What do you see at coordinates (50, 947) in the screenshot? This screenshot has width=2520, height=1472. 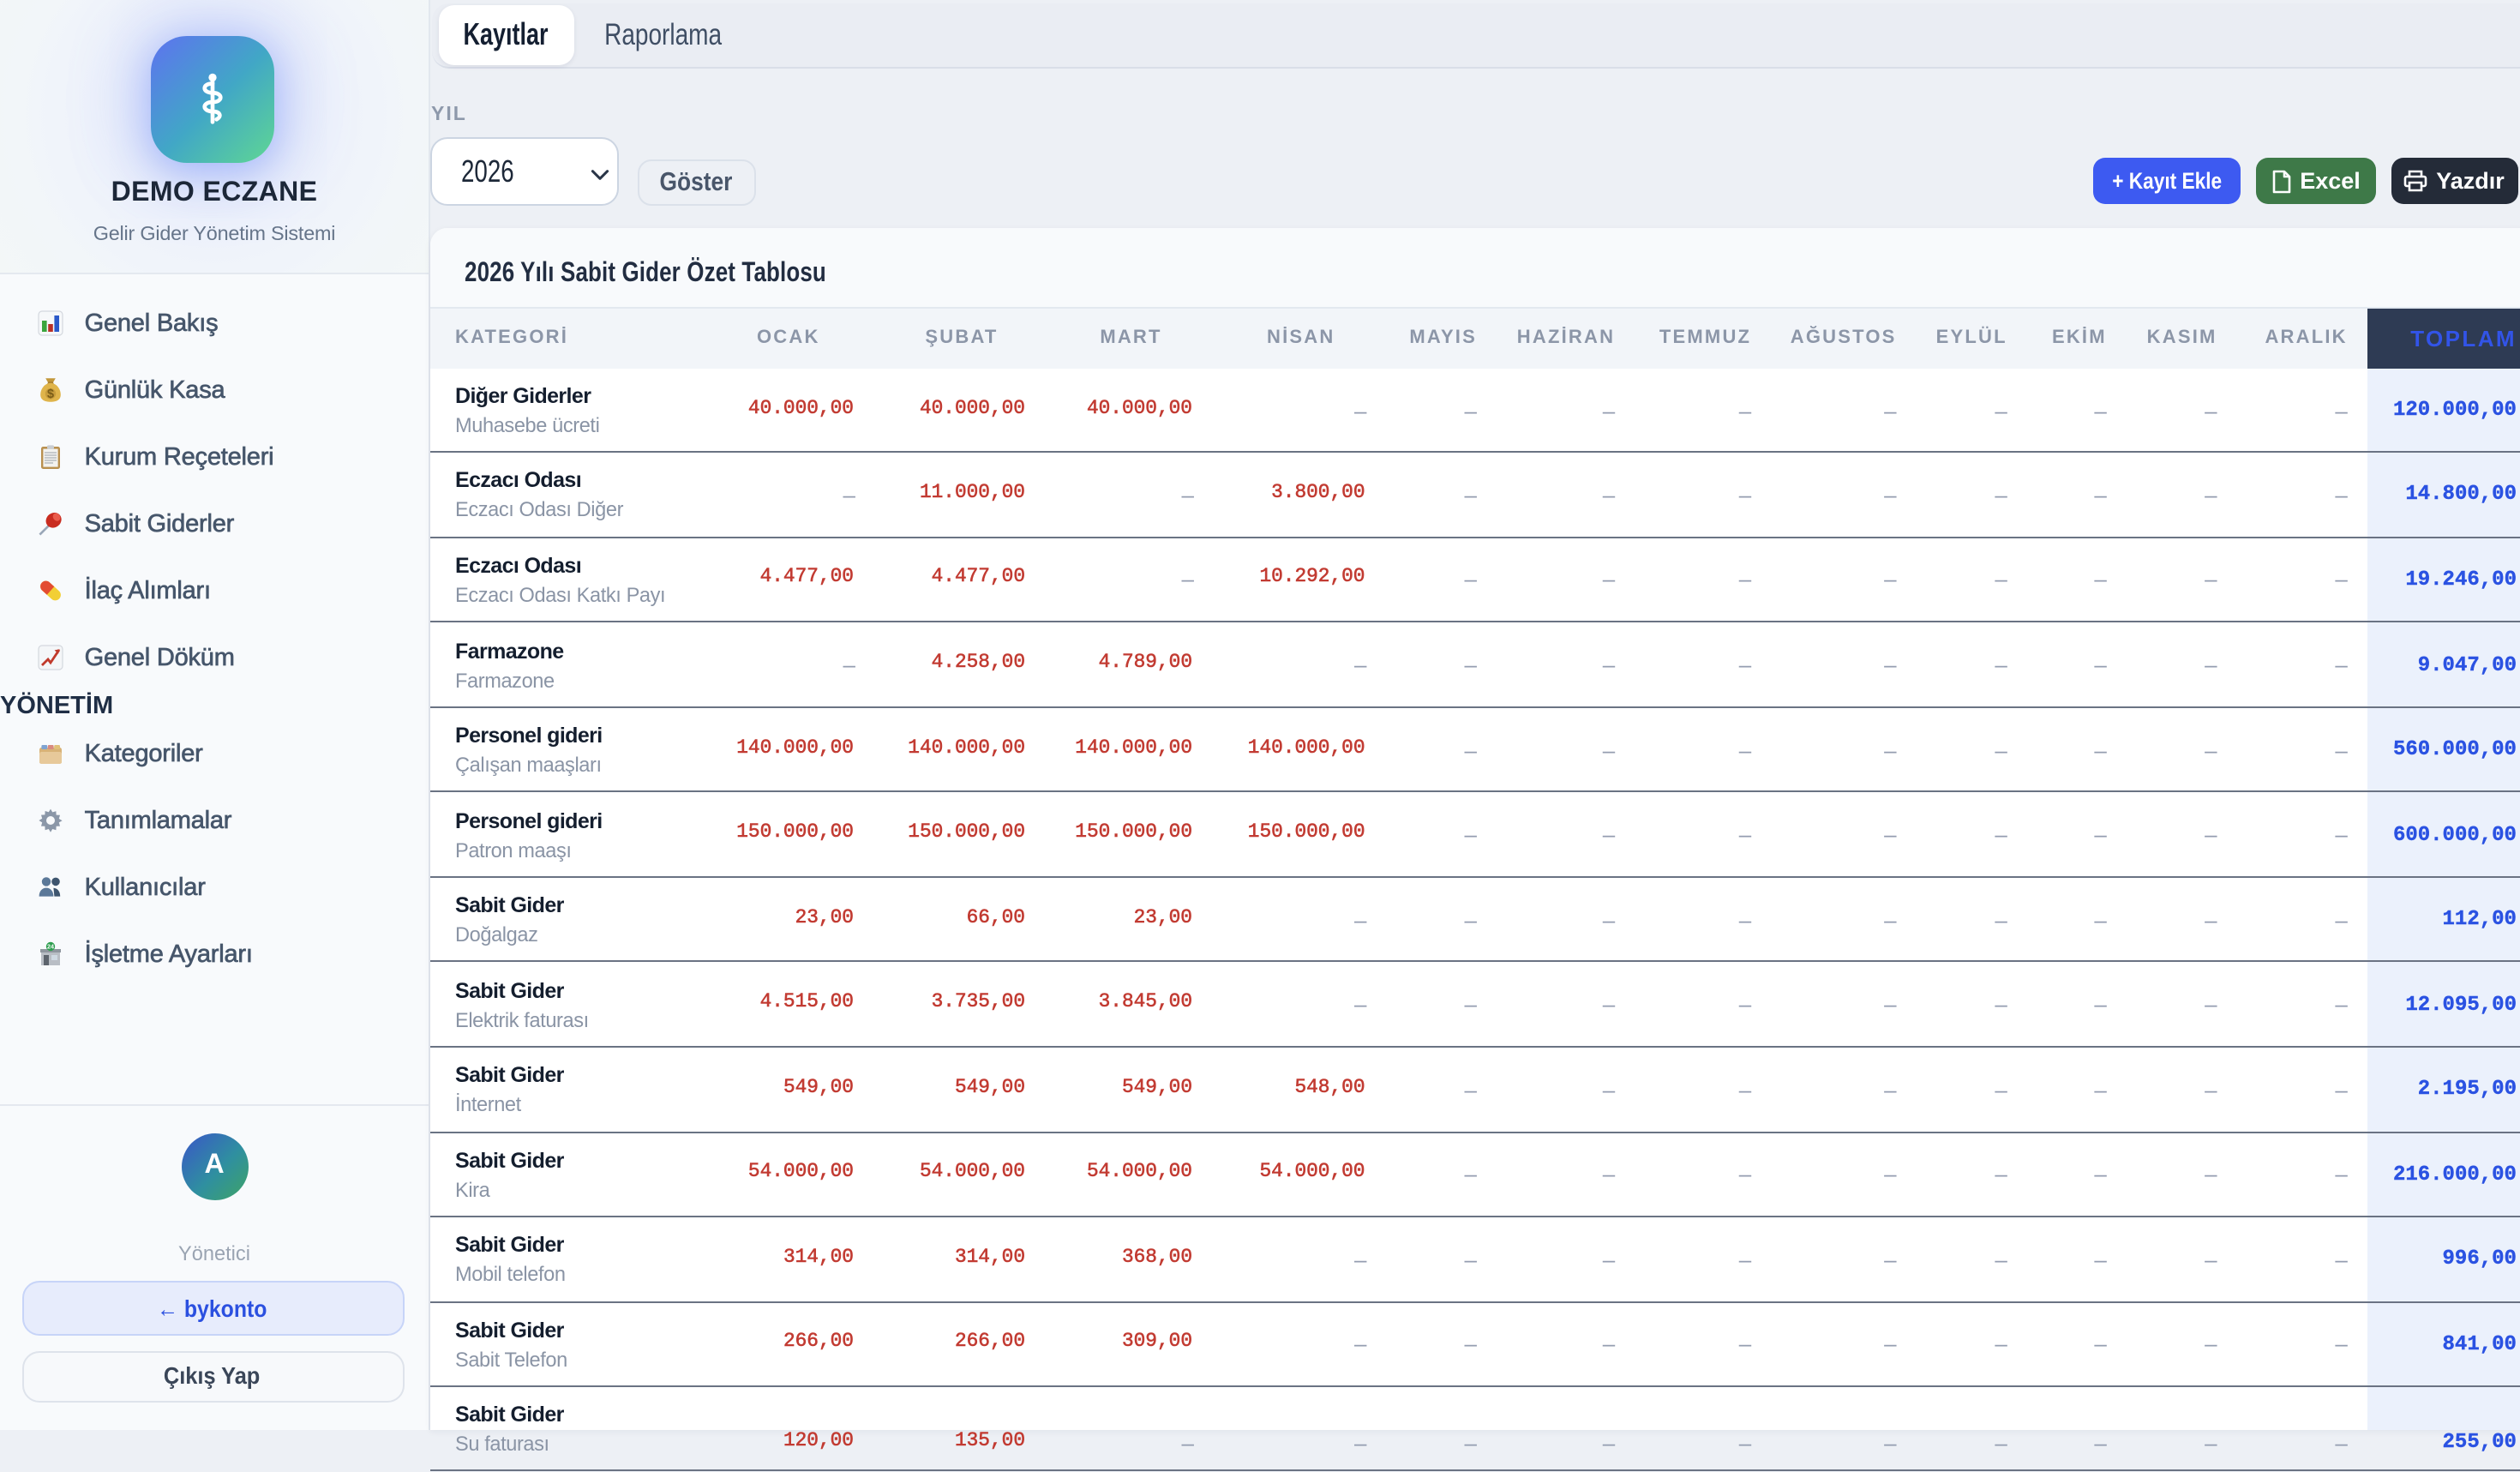 I see `svg-text: 24` at bounding box center [50, 947].